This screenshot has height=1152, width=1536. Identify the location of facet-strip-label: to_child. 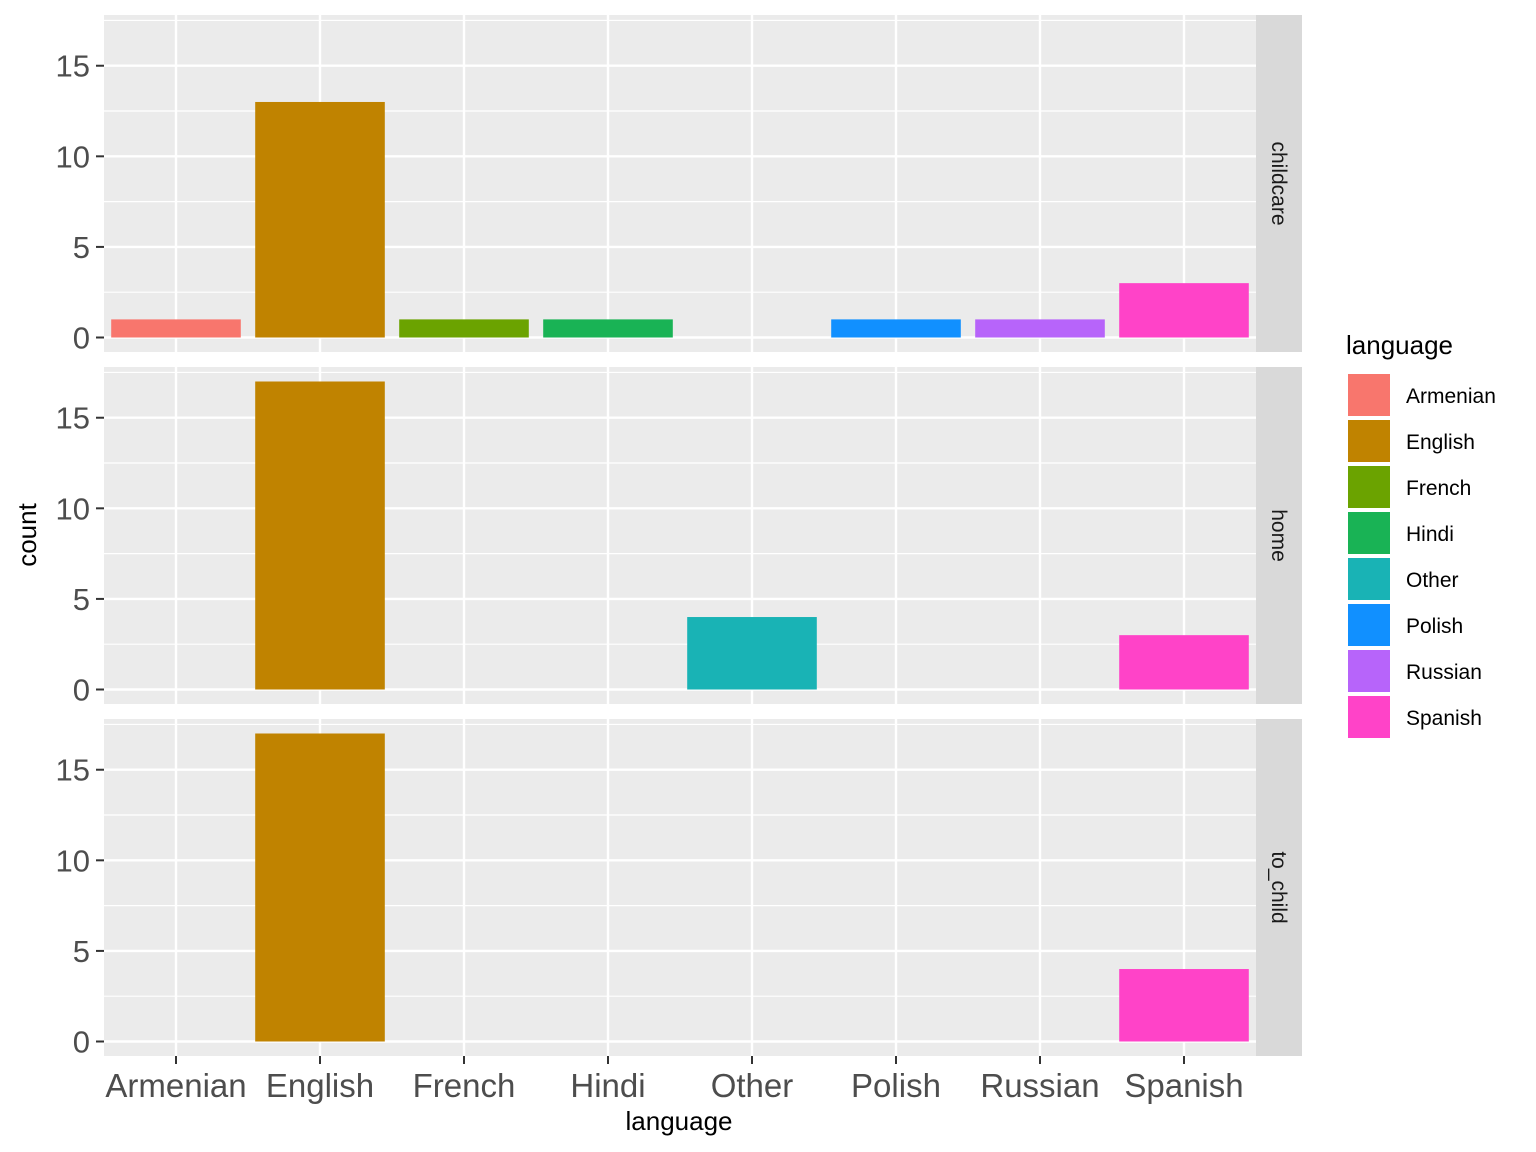
(1278, 887).